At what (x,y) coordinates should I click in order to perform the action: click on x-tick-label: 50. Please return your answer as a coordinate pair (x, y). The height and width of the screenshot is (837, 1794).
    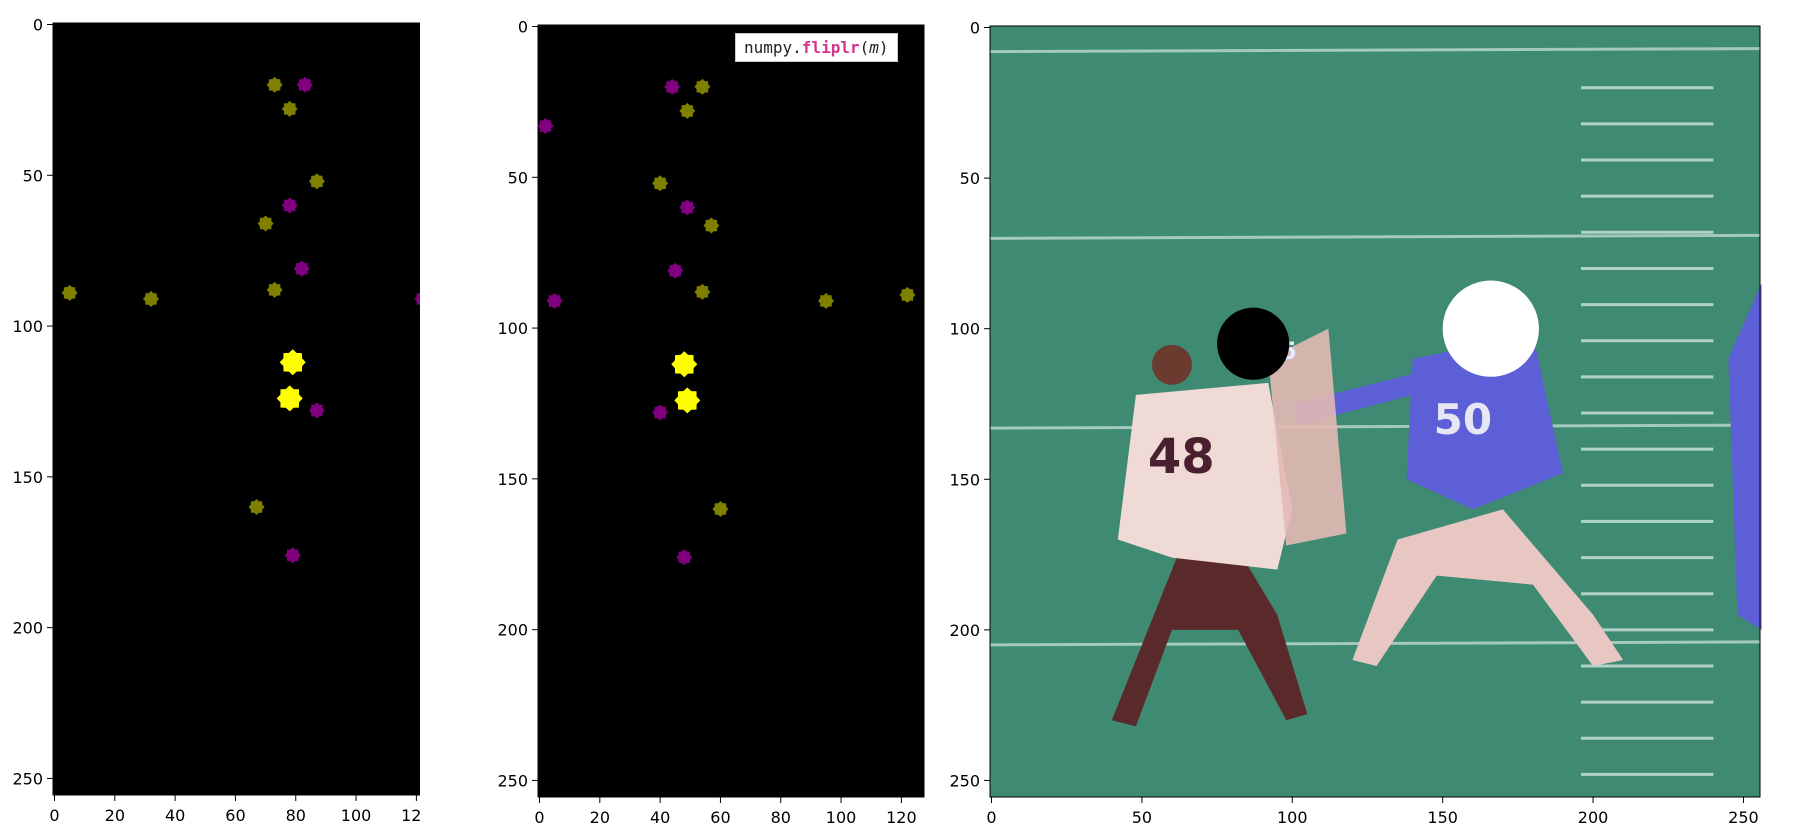
    Looking at the image, I should click on (1142, 817).